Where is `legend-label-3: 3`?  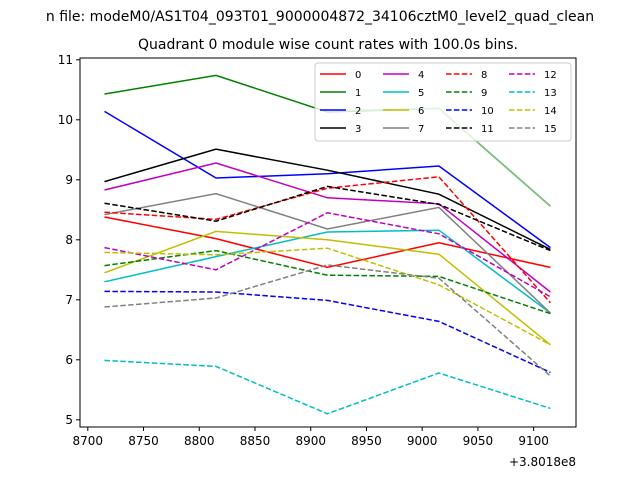 legend-label-3: 3 is located at coordinates (358, 129).